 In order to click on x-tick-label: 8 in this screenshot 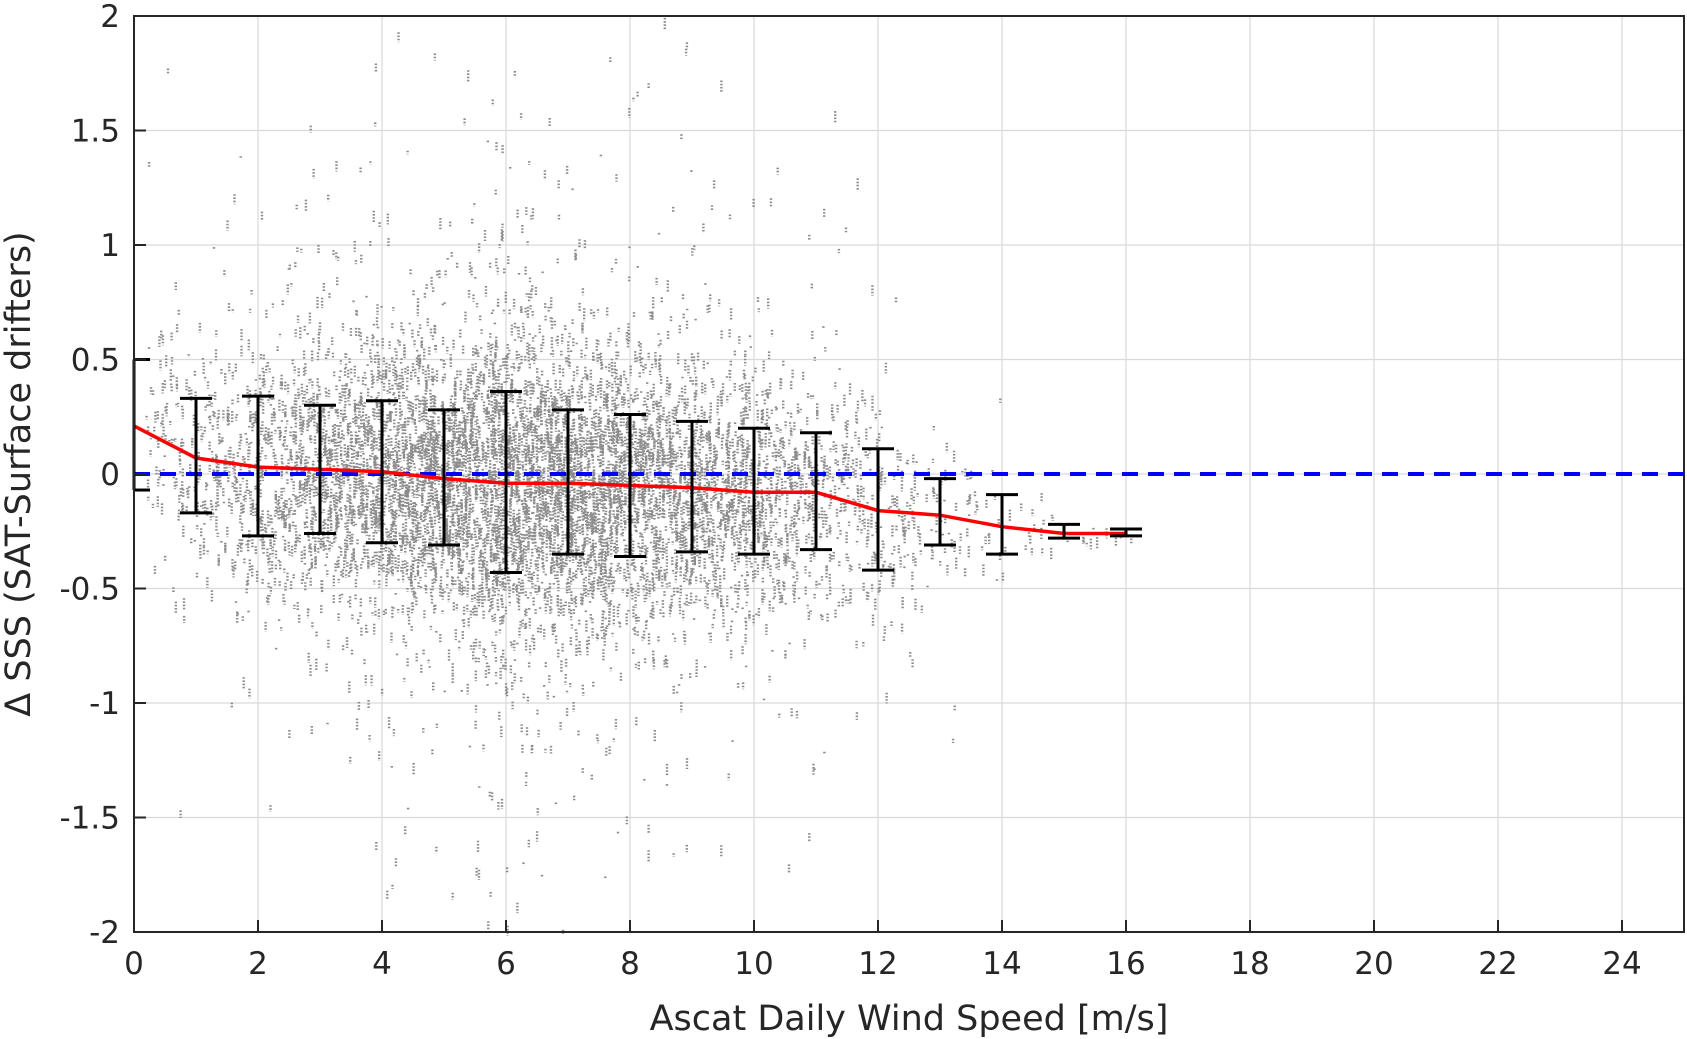, I will do `click(630, 964)`.